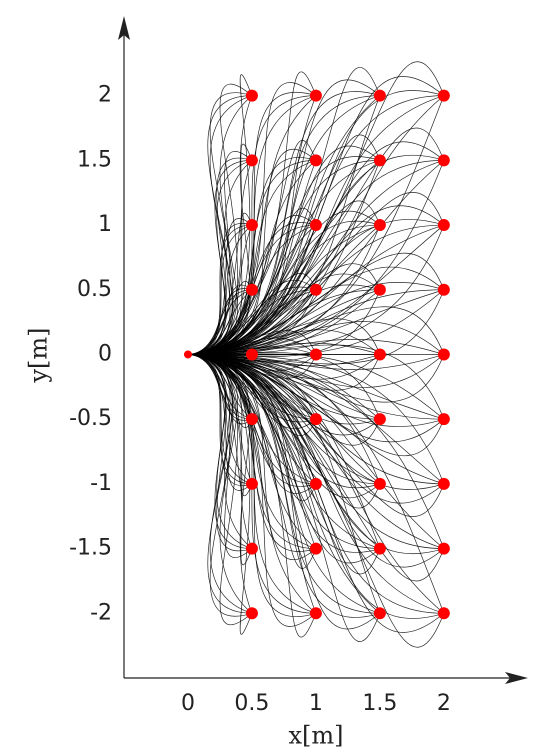 The width and height of the screenshot is (540, 754). What do you see at coordinates (90, 418) in the screenshot?
I see `y-tick-label: -0.5` at bounding box center [90, 418].